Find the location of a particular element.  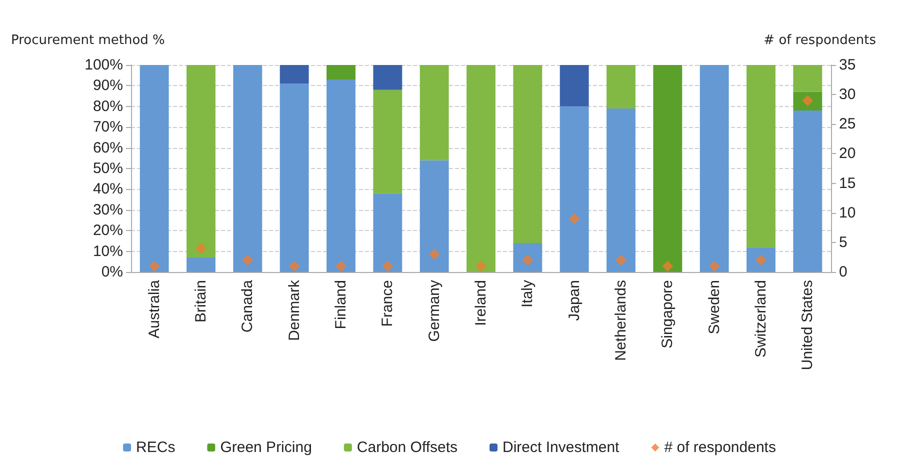

y-tick-label: 10% is located at coordinates (107, 251).